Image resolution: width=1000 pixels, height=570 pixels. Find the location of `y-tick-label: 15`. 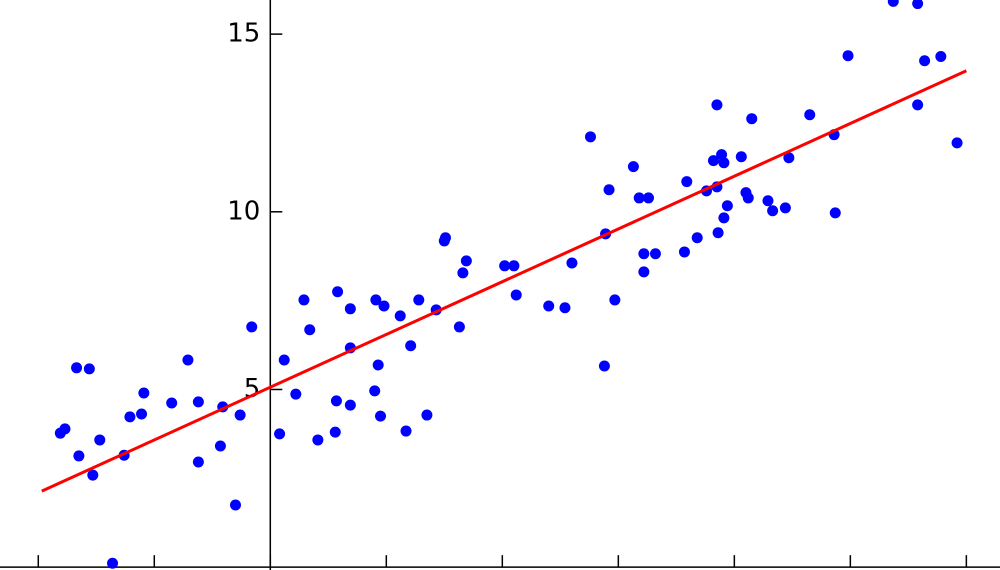

y-tick-label: 15 is located at coordinates (243, 34).